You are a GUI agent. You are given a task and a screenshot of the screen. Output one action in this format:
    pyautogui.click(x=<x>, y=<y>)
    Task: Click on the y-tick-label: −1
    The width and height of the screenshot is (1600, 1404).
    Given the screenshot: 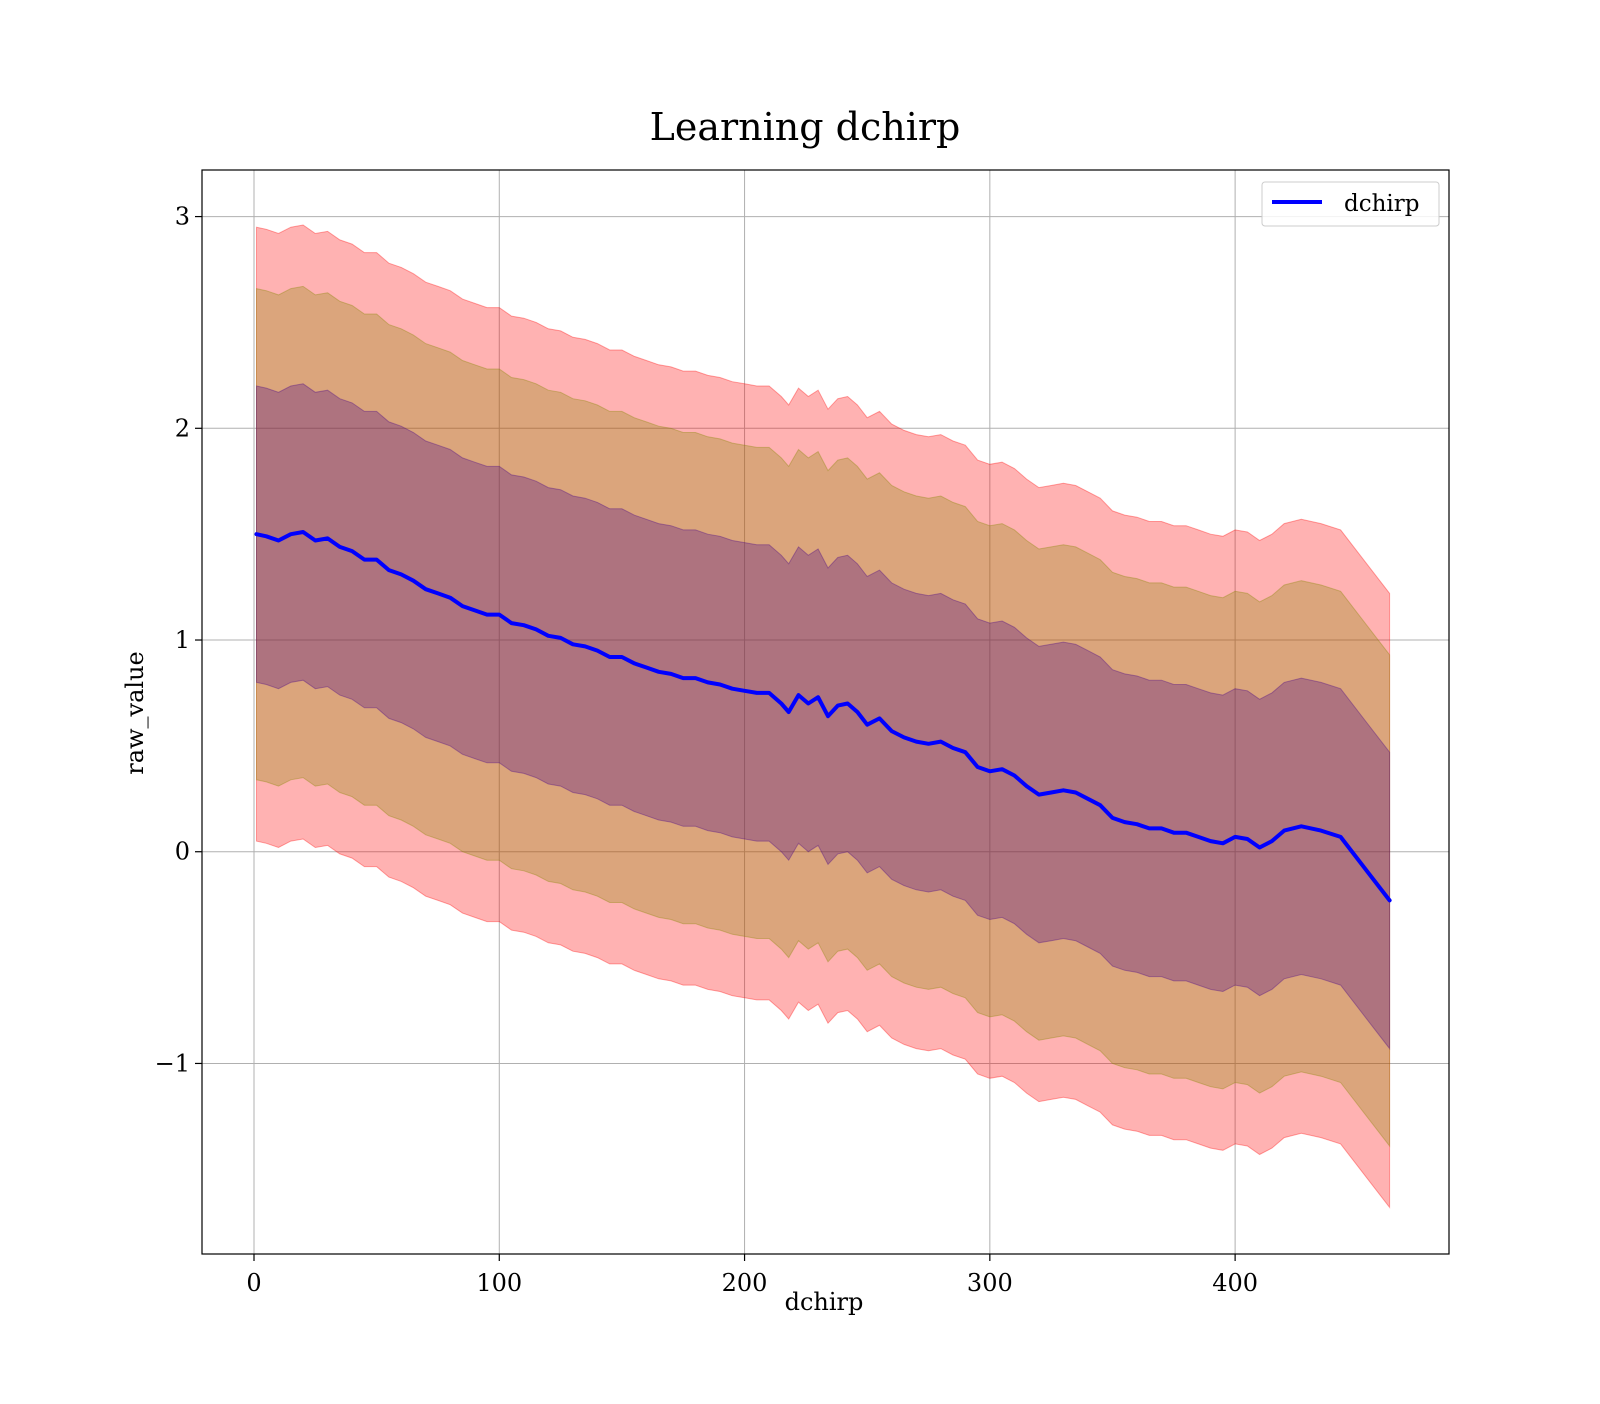 What is the action you would take?
    pyautogui.click(x=172, y=1063)
    